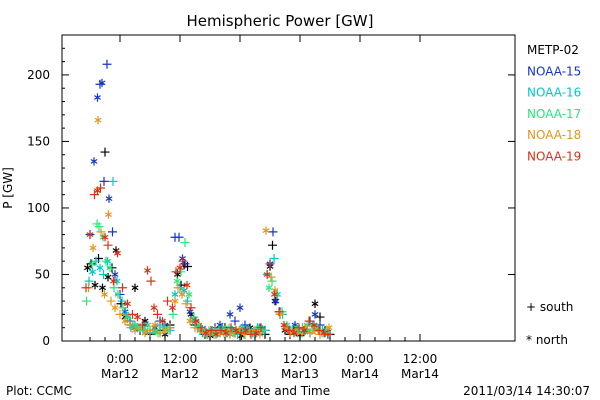 Image resolution: width=600 pixels, height=400 pixels. What do you see at coordinates (180, 359) in the screenshot?
I see `x-tick-time-label: 12:00` at bounding box center [180, 359].